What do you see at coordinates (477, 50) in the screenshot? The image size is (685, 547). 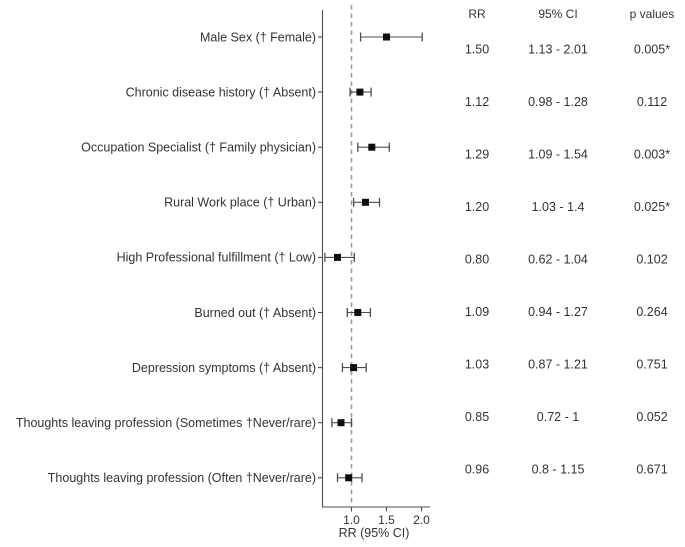 I see `table-cell-rr: 1.50` at bounding box center [477, 50].